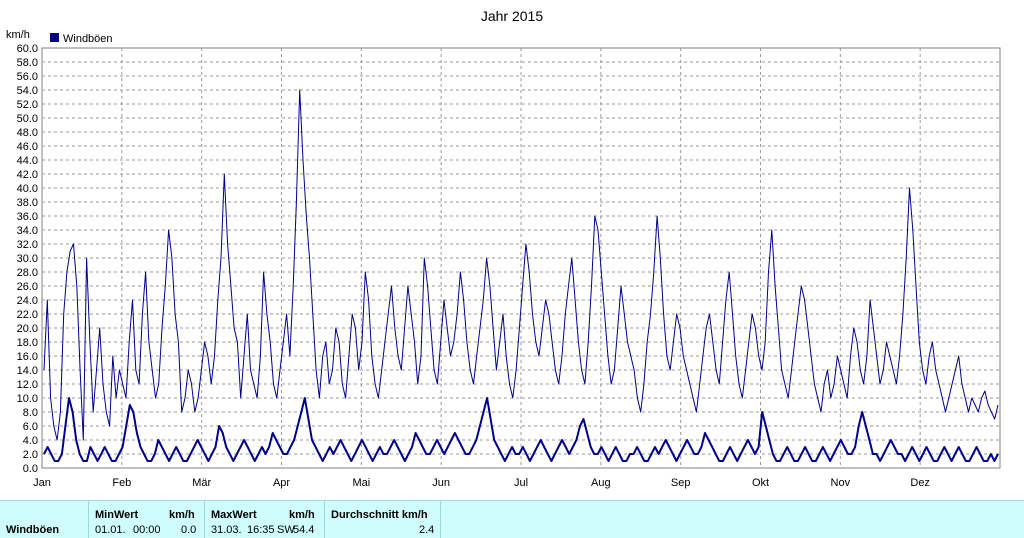 This screenshot has width=1024, height=538. Describe the element at coordinates (201, 483) in the screenshot. I see `x-tick-label: Mär` at that location.